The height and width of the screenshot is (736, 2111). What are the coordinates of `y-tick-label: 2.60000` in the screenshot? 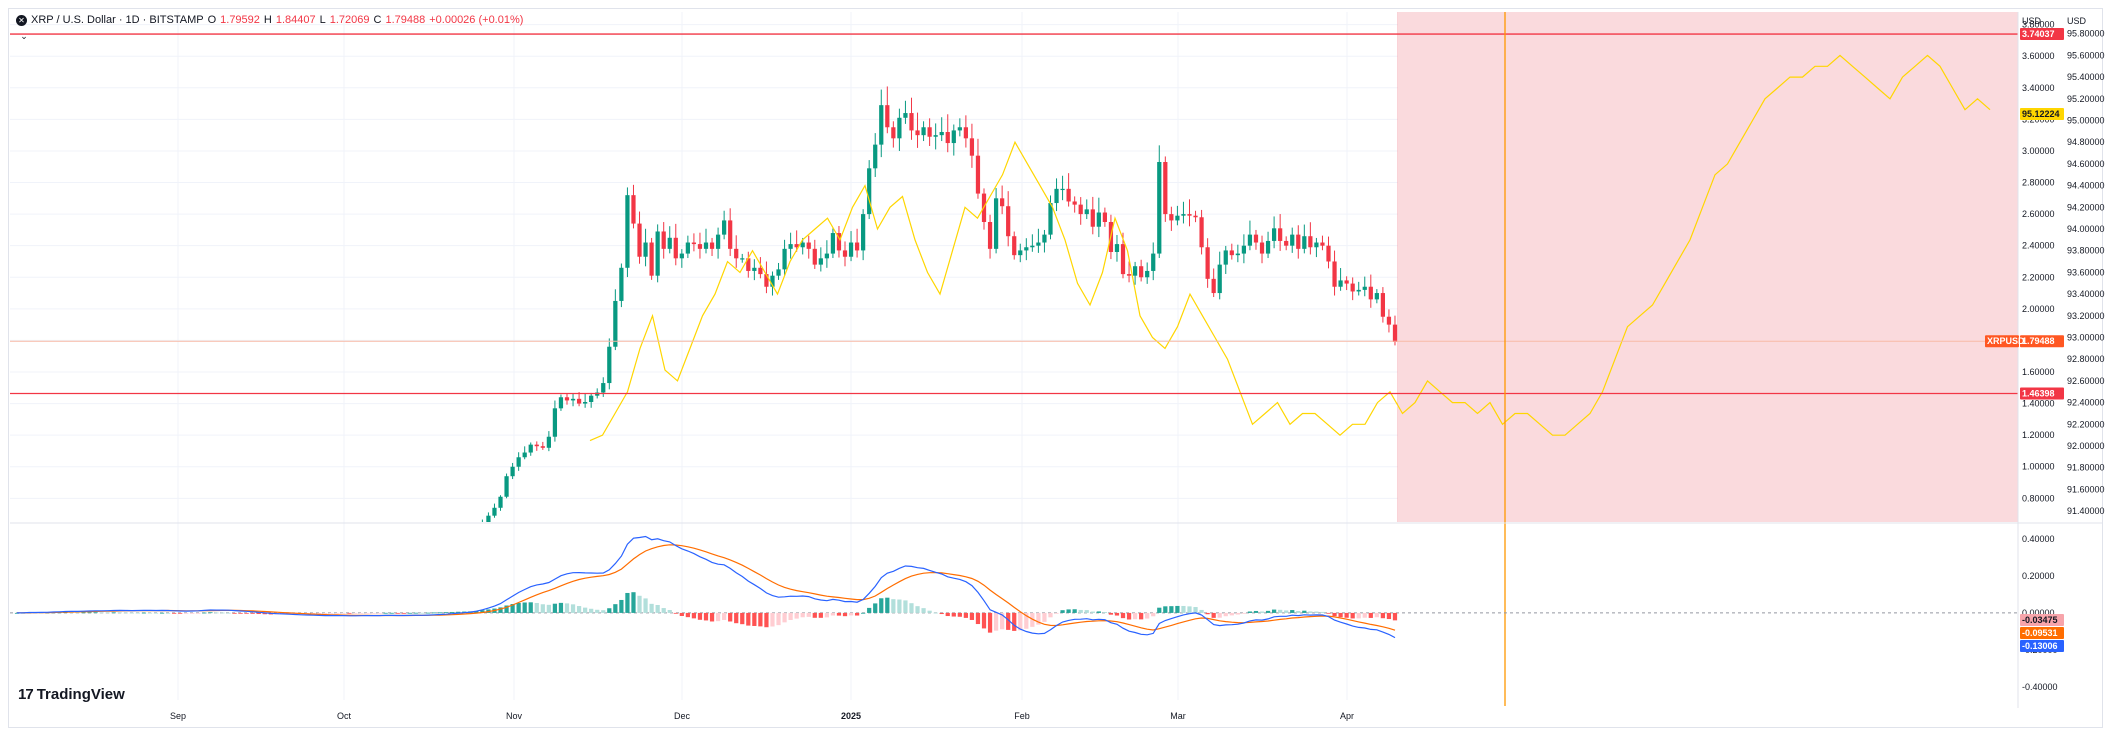 It's located at (2038, 214).